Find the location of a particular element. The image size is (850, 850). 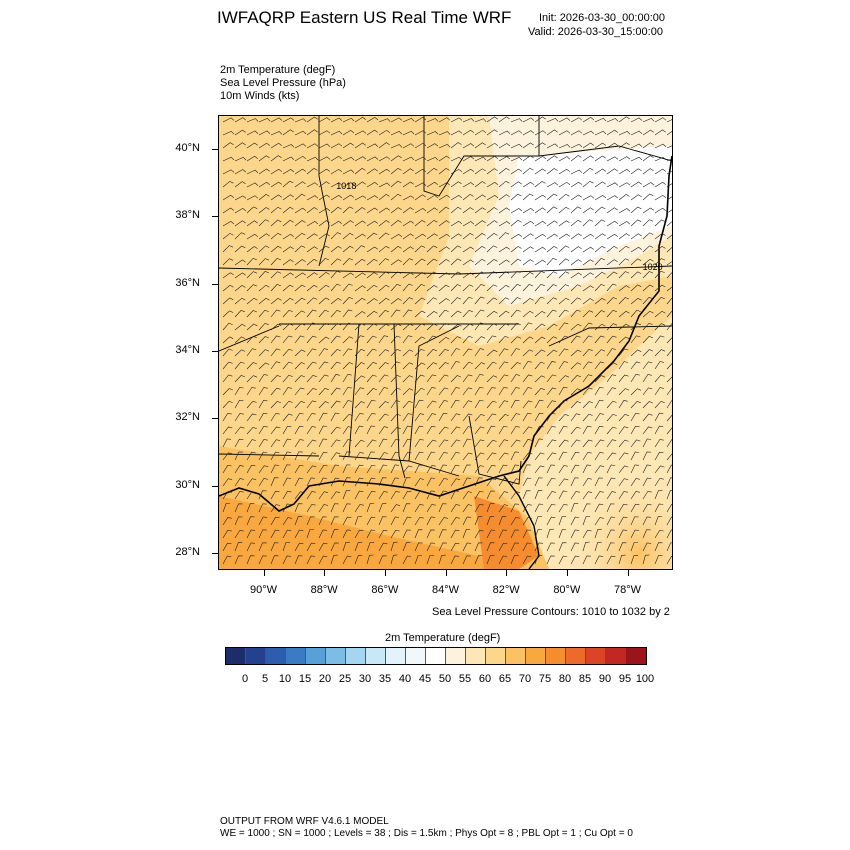

lon-tick-label: 84°W is located at coordinates (445, 590).